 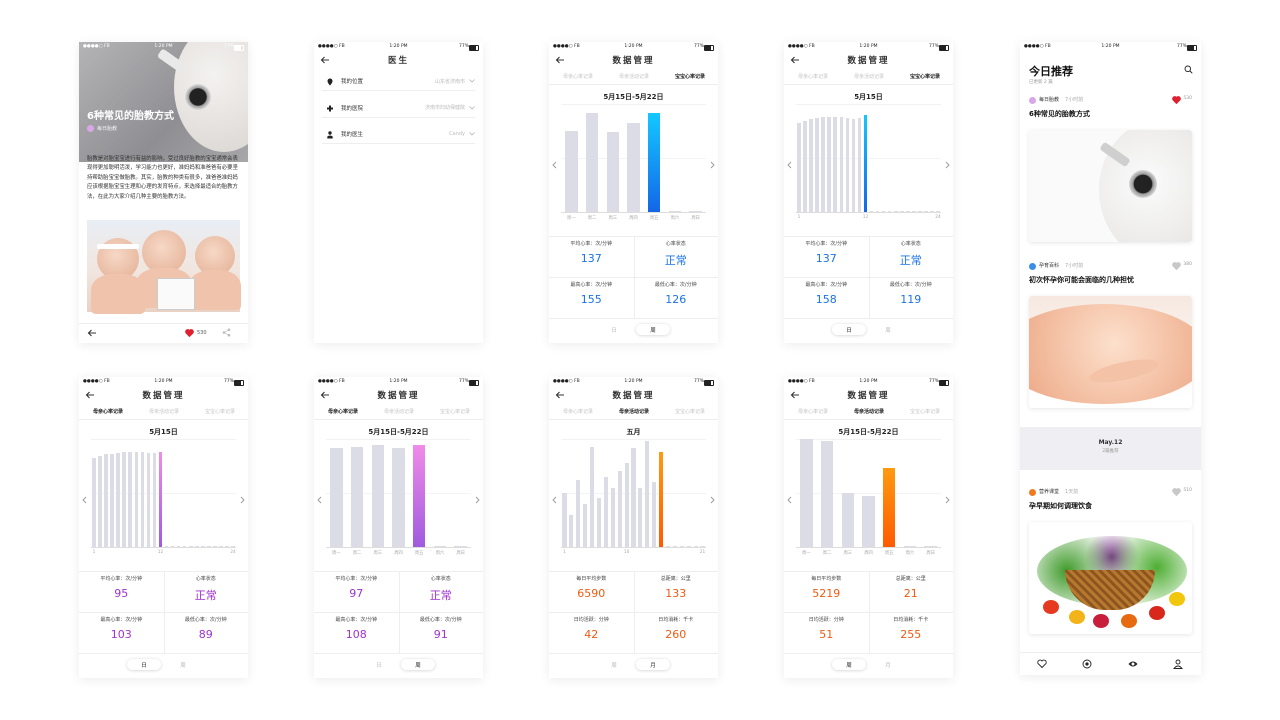 What do you see at coordinates (888, 666) in the screenshot?
I see `toggle-option: 月` at bounding box center [888, 666].